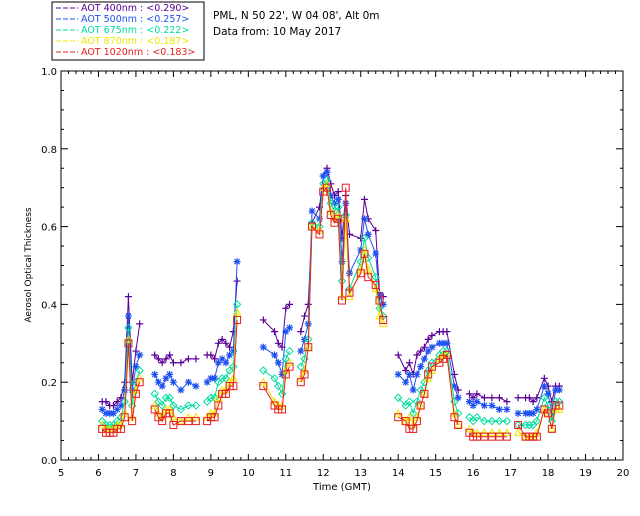 The height and width of the screenshot is (516, 640). Describe the element at coordinates (435, 473) in the screenshot. I see `x-tick-label: 15` at that location.